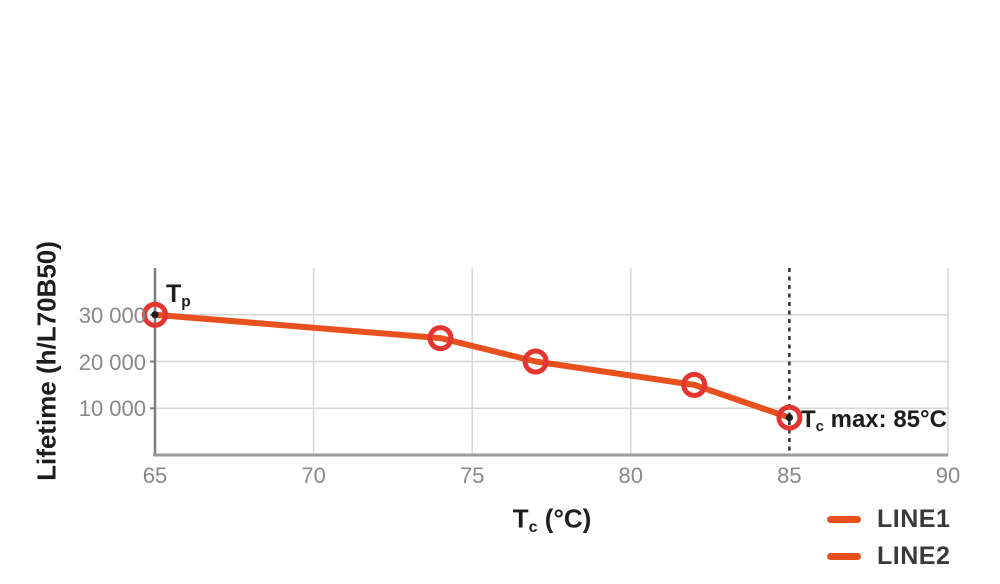 This screenshot has width=1000, height=584. Describe the element at coordinates (844, 519) in the screenshot. I see `line1-swatch-icon` at that location.